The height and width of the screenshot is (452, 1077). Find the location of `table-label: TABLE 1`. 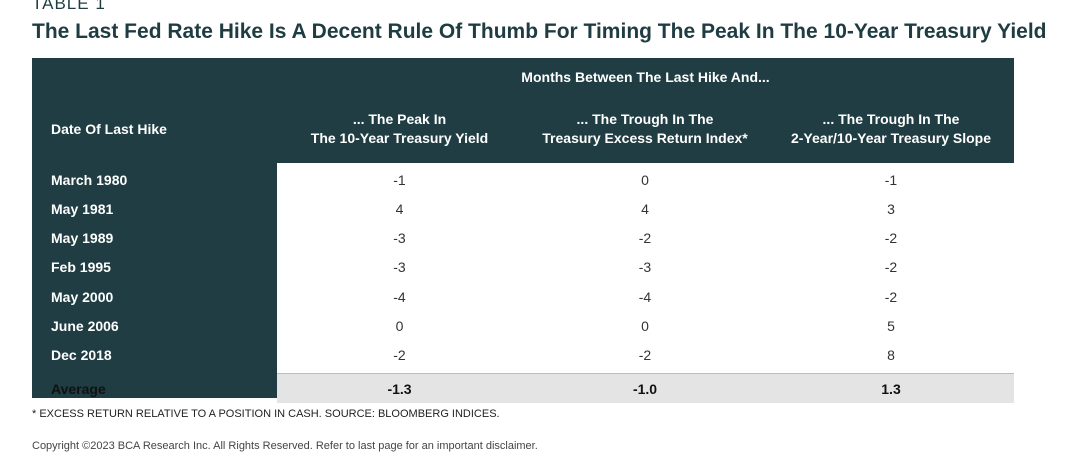

table-label: TABLE 1 is located at coordinates (69, 6).